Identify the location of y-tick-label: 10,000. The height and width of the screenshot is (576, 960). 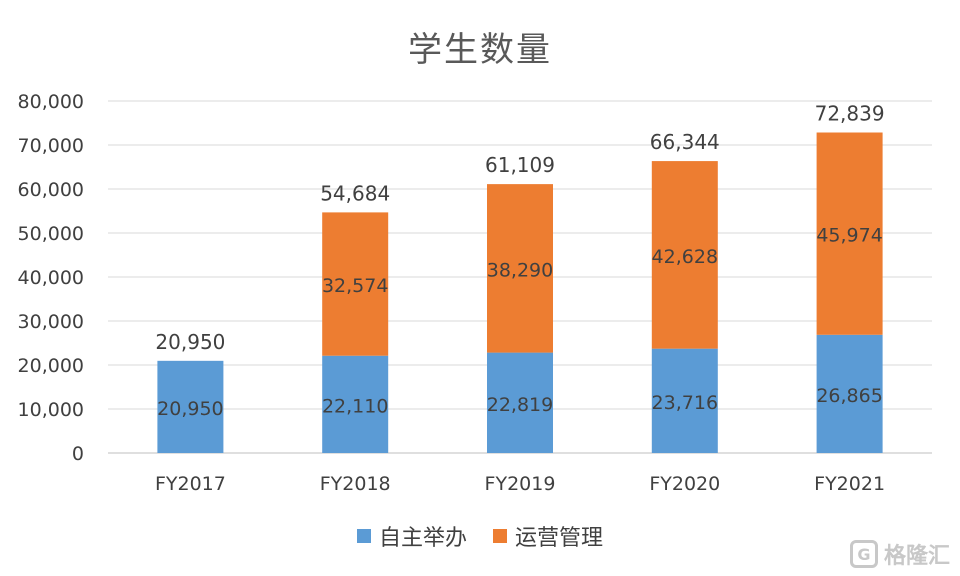
(51, 410).